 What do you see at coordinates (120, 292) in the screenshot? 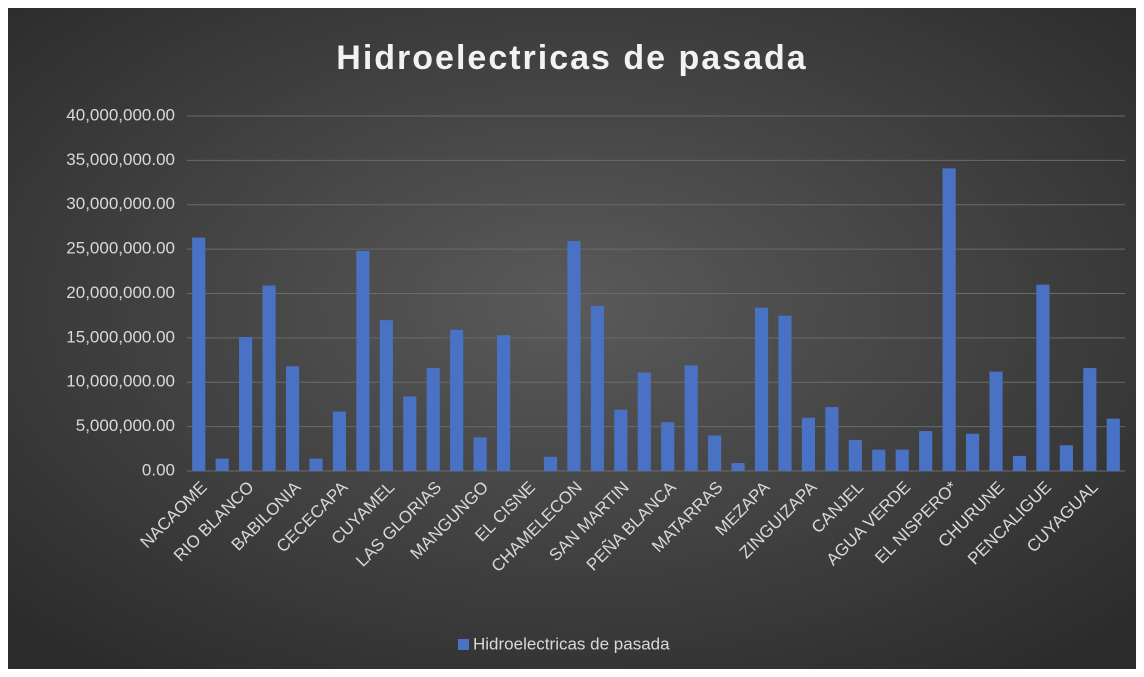
I see `y-tick-label: 20,000,000.00` at bounding box center [120, 292].